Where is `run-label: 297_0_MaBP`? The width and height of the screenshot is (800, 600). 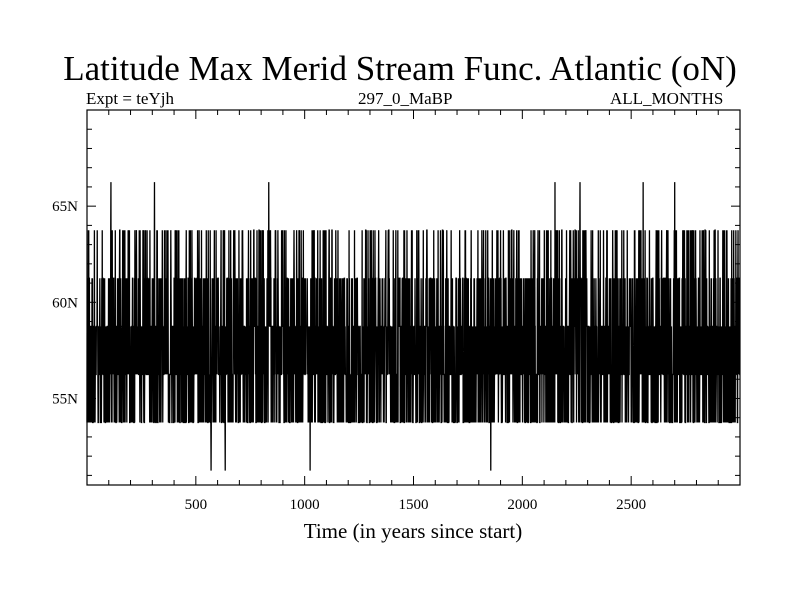
run-label: 297_0_MaBP is located at coordinates (405, 98).